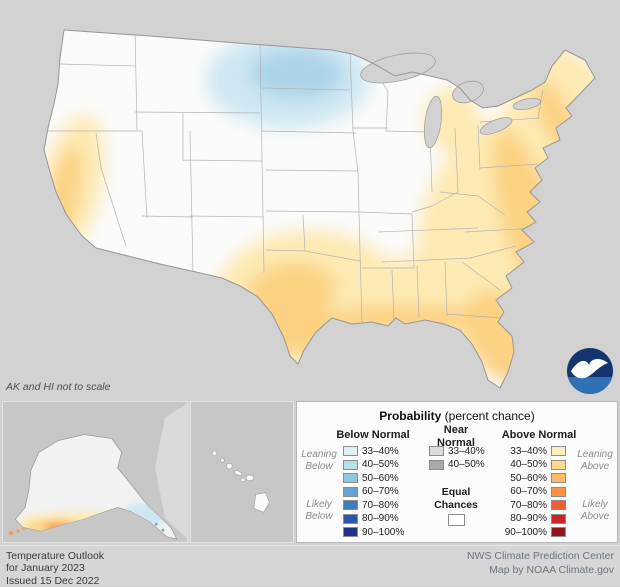  Describe the element at coordinates (456, 436) in the screenshot. I see `near-normal-header: Near Normal` at that location.